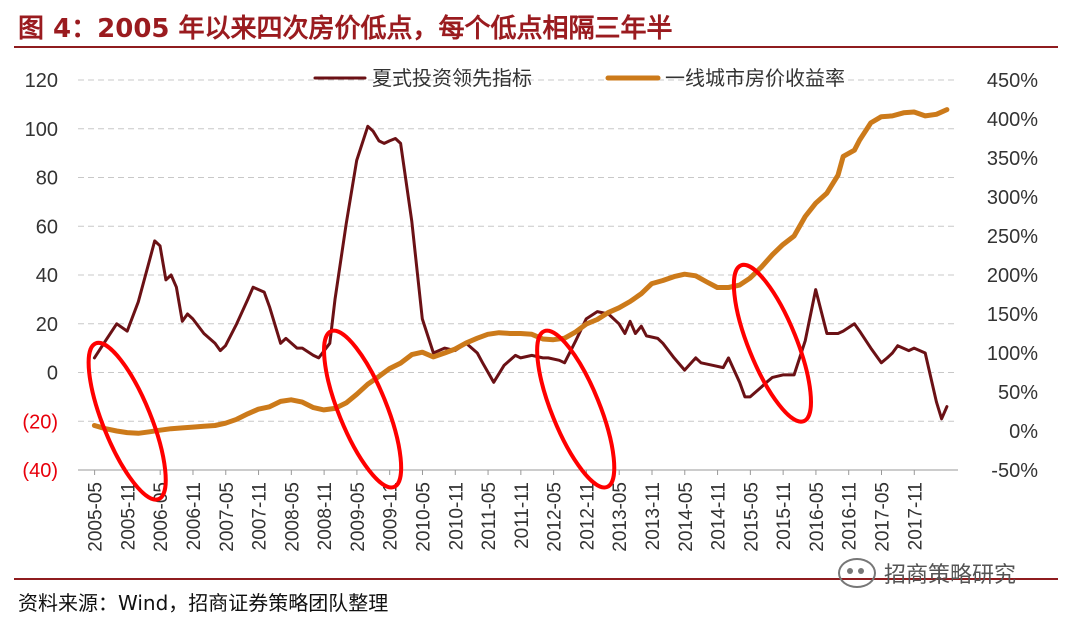 This screenshot has height=627, width=1080. Describe the element at coordinates (1014, 471) in the screenshot. I see `right-tick-label: -50%` at that location.